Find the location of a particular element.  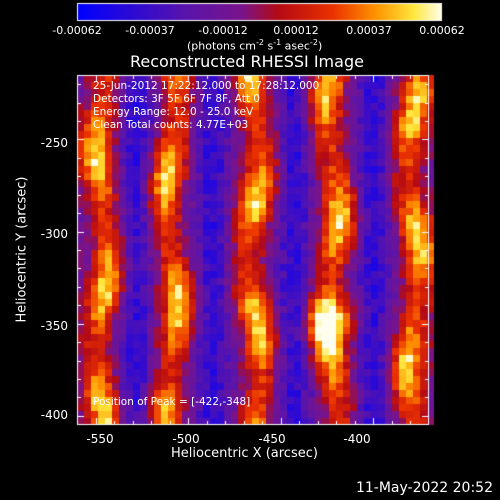

info-line-time: 25-Jun-2012 17:22:12.000 to 17:28:12.000 is located at coordinates (206, 86).